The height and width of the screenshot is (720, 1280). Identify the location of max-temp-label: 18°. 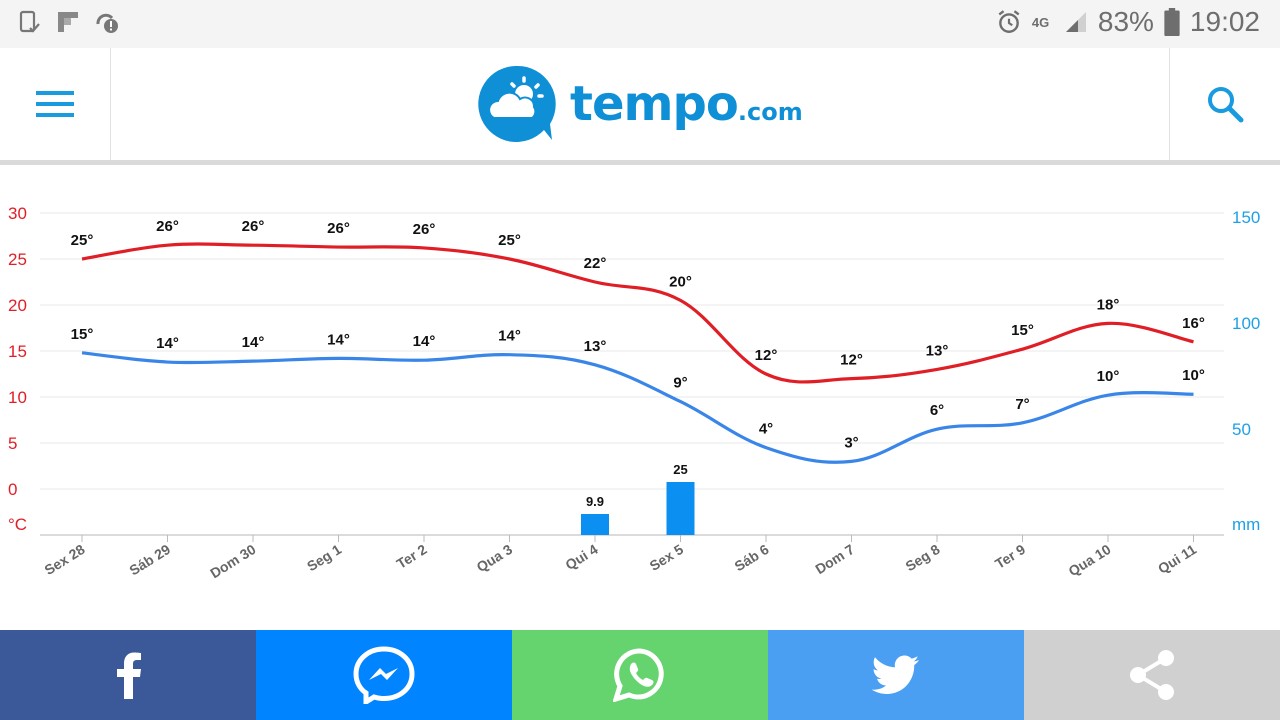
(1108, 304).